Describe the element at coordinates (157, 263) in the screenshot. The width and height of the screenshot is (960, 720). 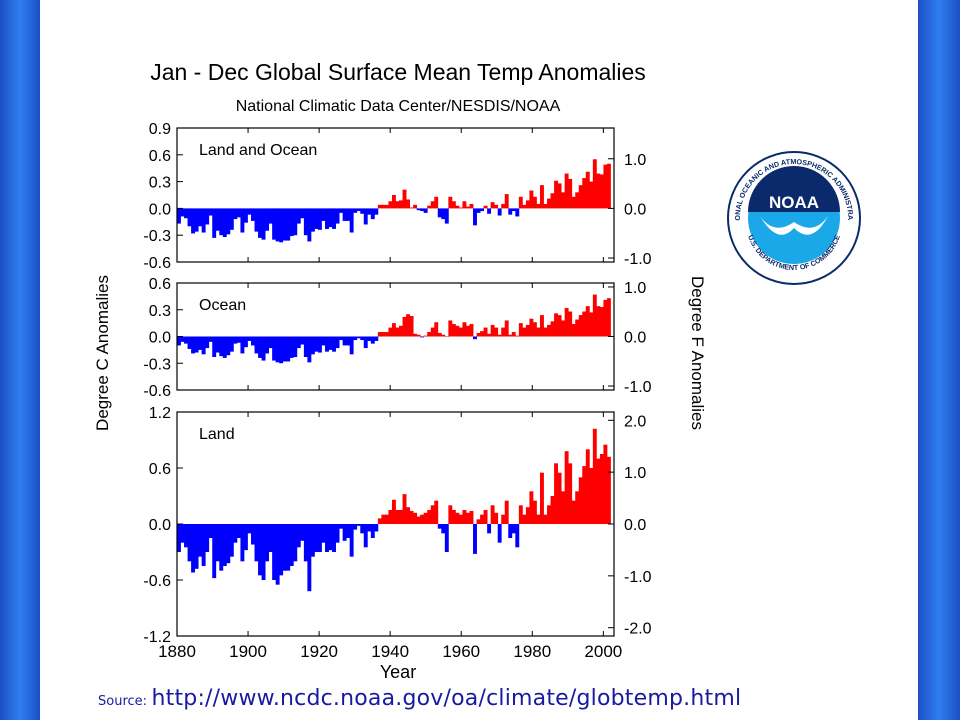
I see `tick-label-left: -0.6` at that location.